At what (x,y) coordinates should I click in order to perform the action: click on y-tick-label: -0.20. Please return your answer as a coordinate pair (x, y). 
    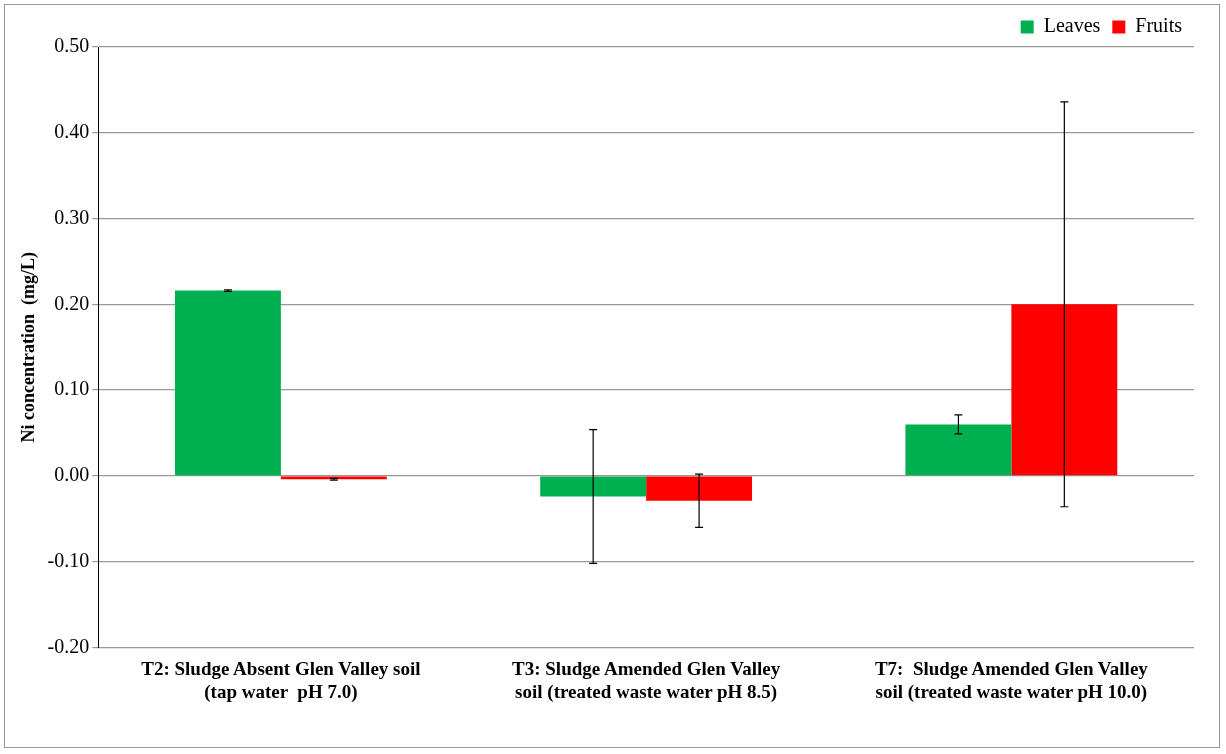
    Looking at the image, I should click on (68, 645).